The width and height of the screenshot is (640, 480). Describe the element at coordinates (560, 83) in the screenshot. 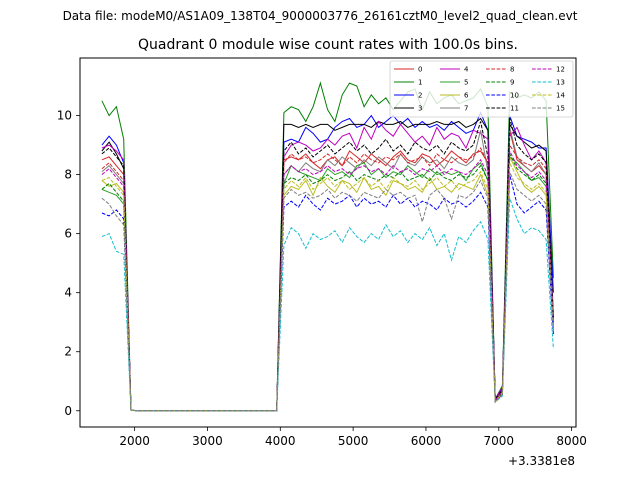

I see `legend-label-13: 13` at that location.